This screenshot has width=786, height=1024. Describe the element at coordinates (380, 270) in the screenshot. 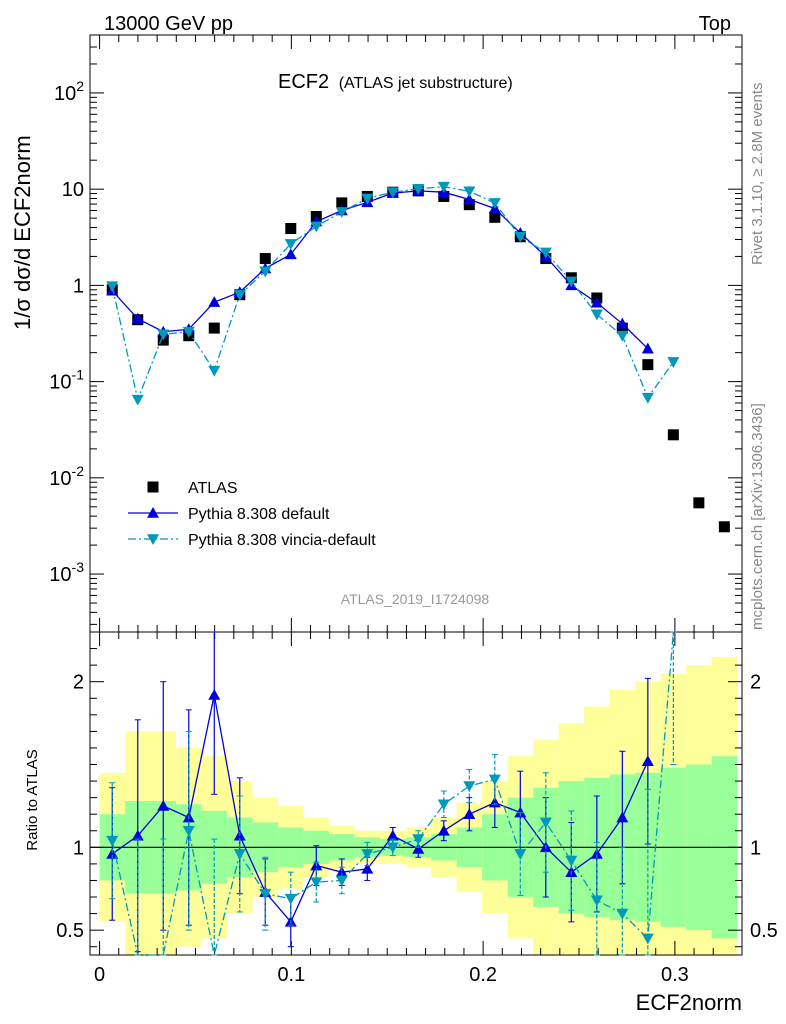

I see `main-series-line` at that location.